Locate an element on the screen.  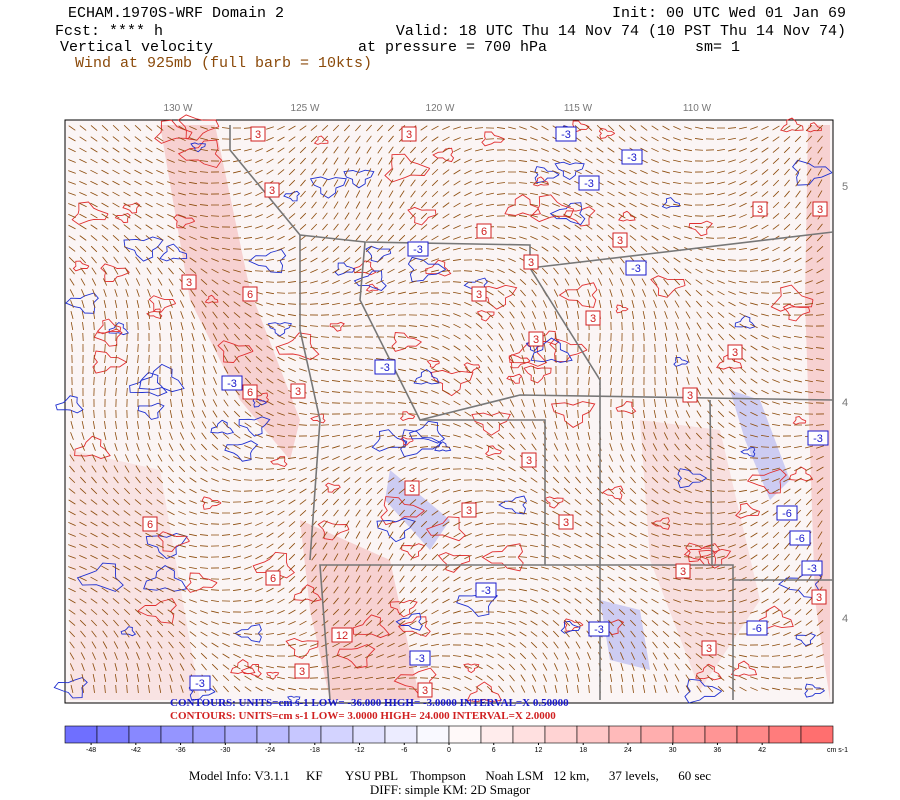
colorbar-label: 0 is located at coordinates (449, 750).